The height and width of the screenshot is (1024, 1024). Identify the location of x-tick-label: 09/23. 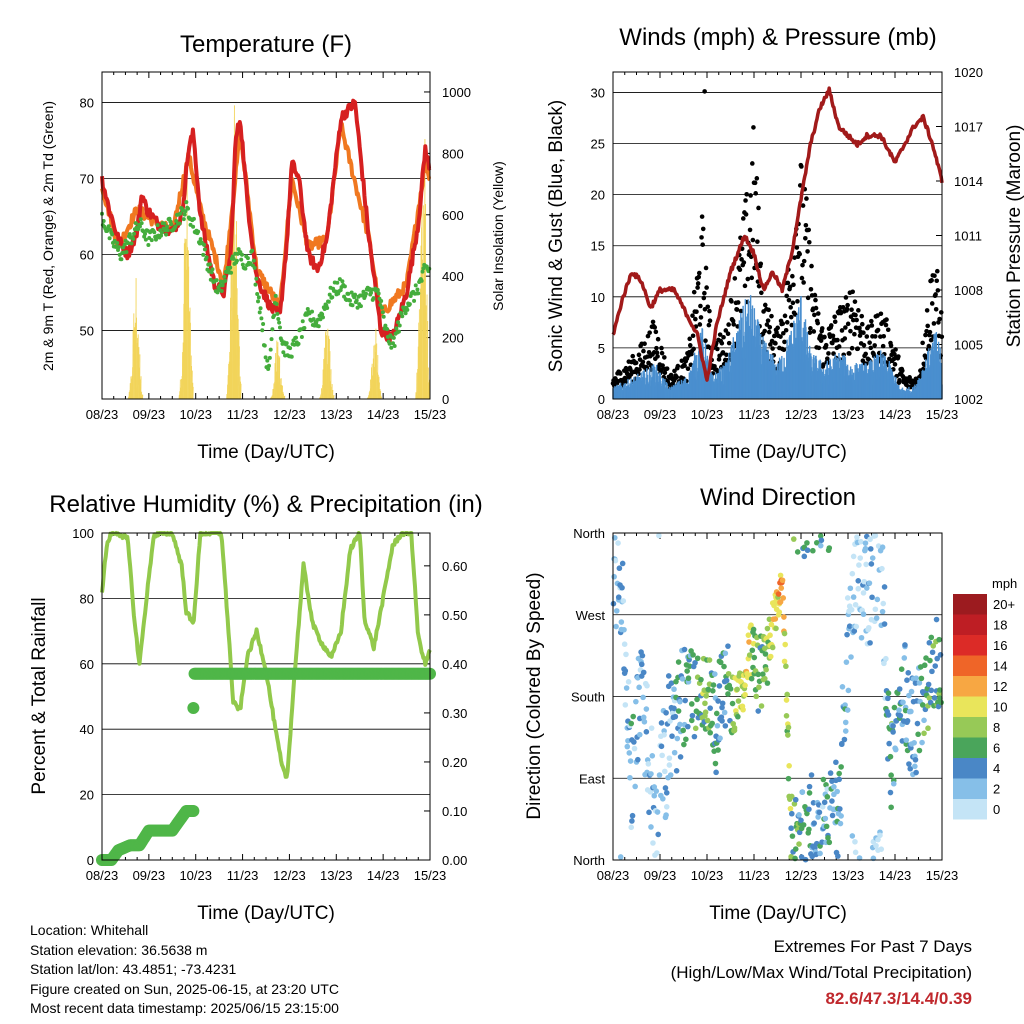
(660, 414).